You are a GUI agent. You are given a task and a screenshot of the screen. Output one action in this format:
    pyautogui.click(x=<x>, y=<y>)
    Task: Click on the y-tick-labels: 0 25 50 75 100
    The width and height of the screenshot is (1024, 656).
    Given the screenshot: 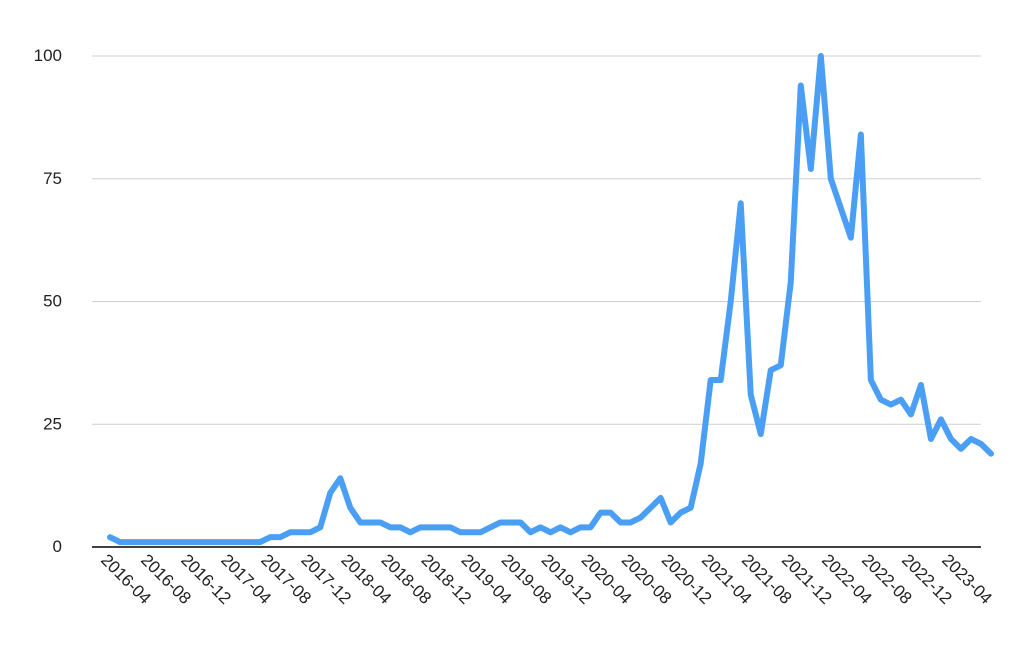 What is the action you would take?
    pyautogui.click(x=48, y=301)
    